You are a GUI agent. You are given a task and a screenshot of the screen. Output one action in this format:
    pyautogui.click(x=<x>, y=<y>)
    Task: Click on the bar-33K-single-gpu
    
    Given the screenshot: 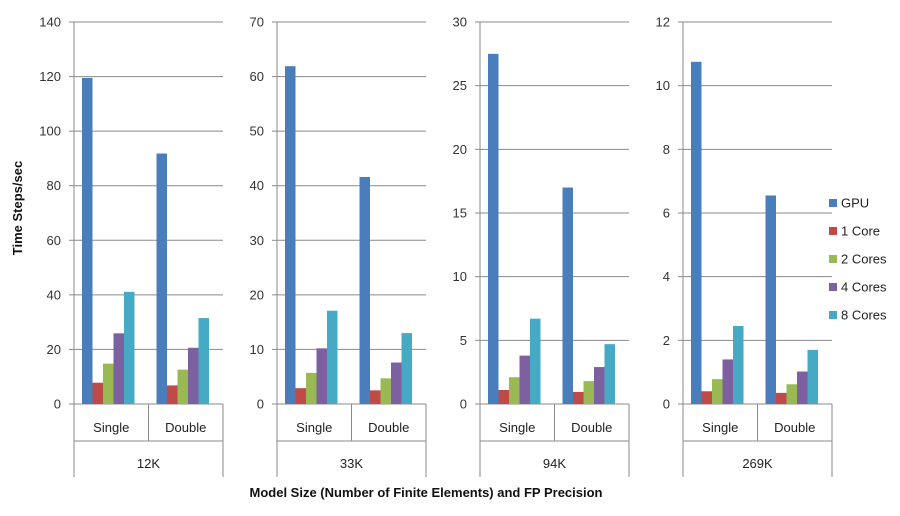 What is the action you would take?
    pyautogui.click(x=290, y=235)
    